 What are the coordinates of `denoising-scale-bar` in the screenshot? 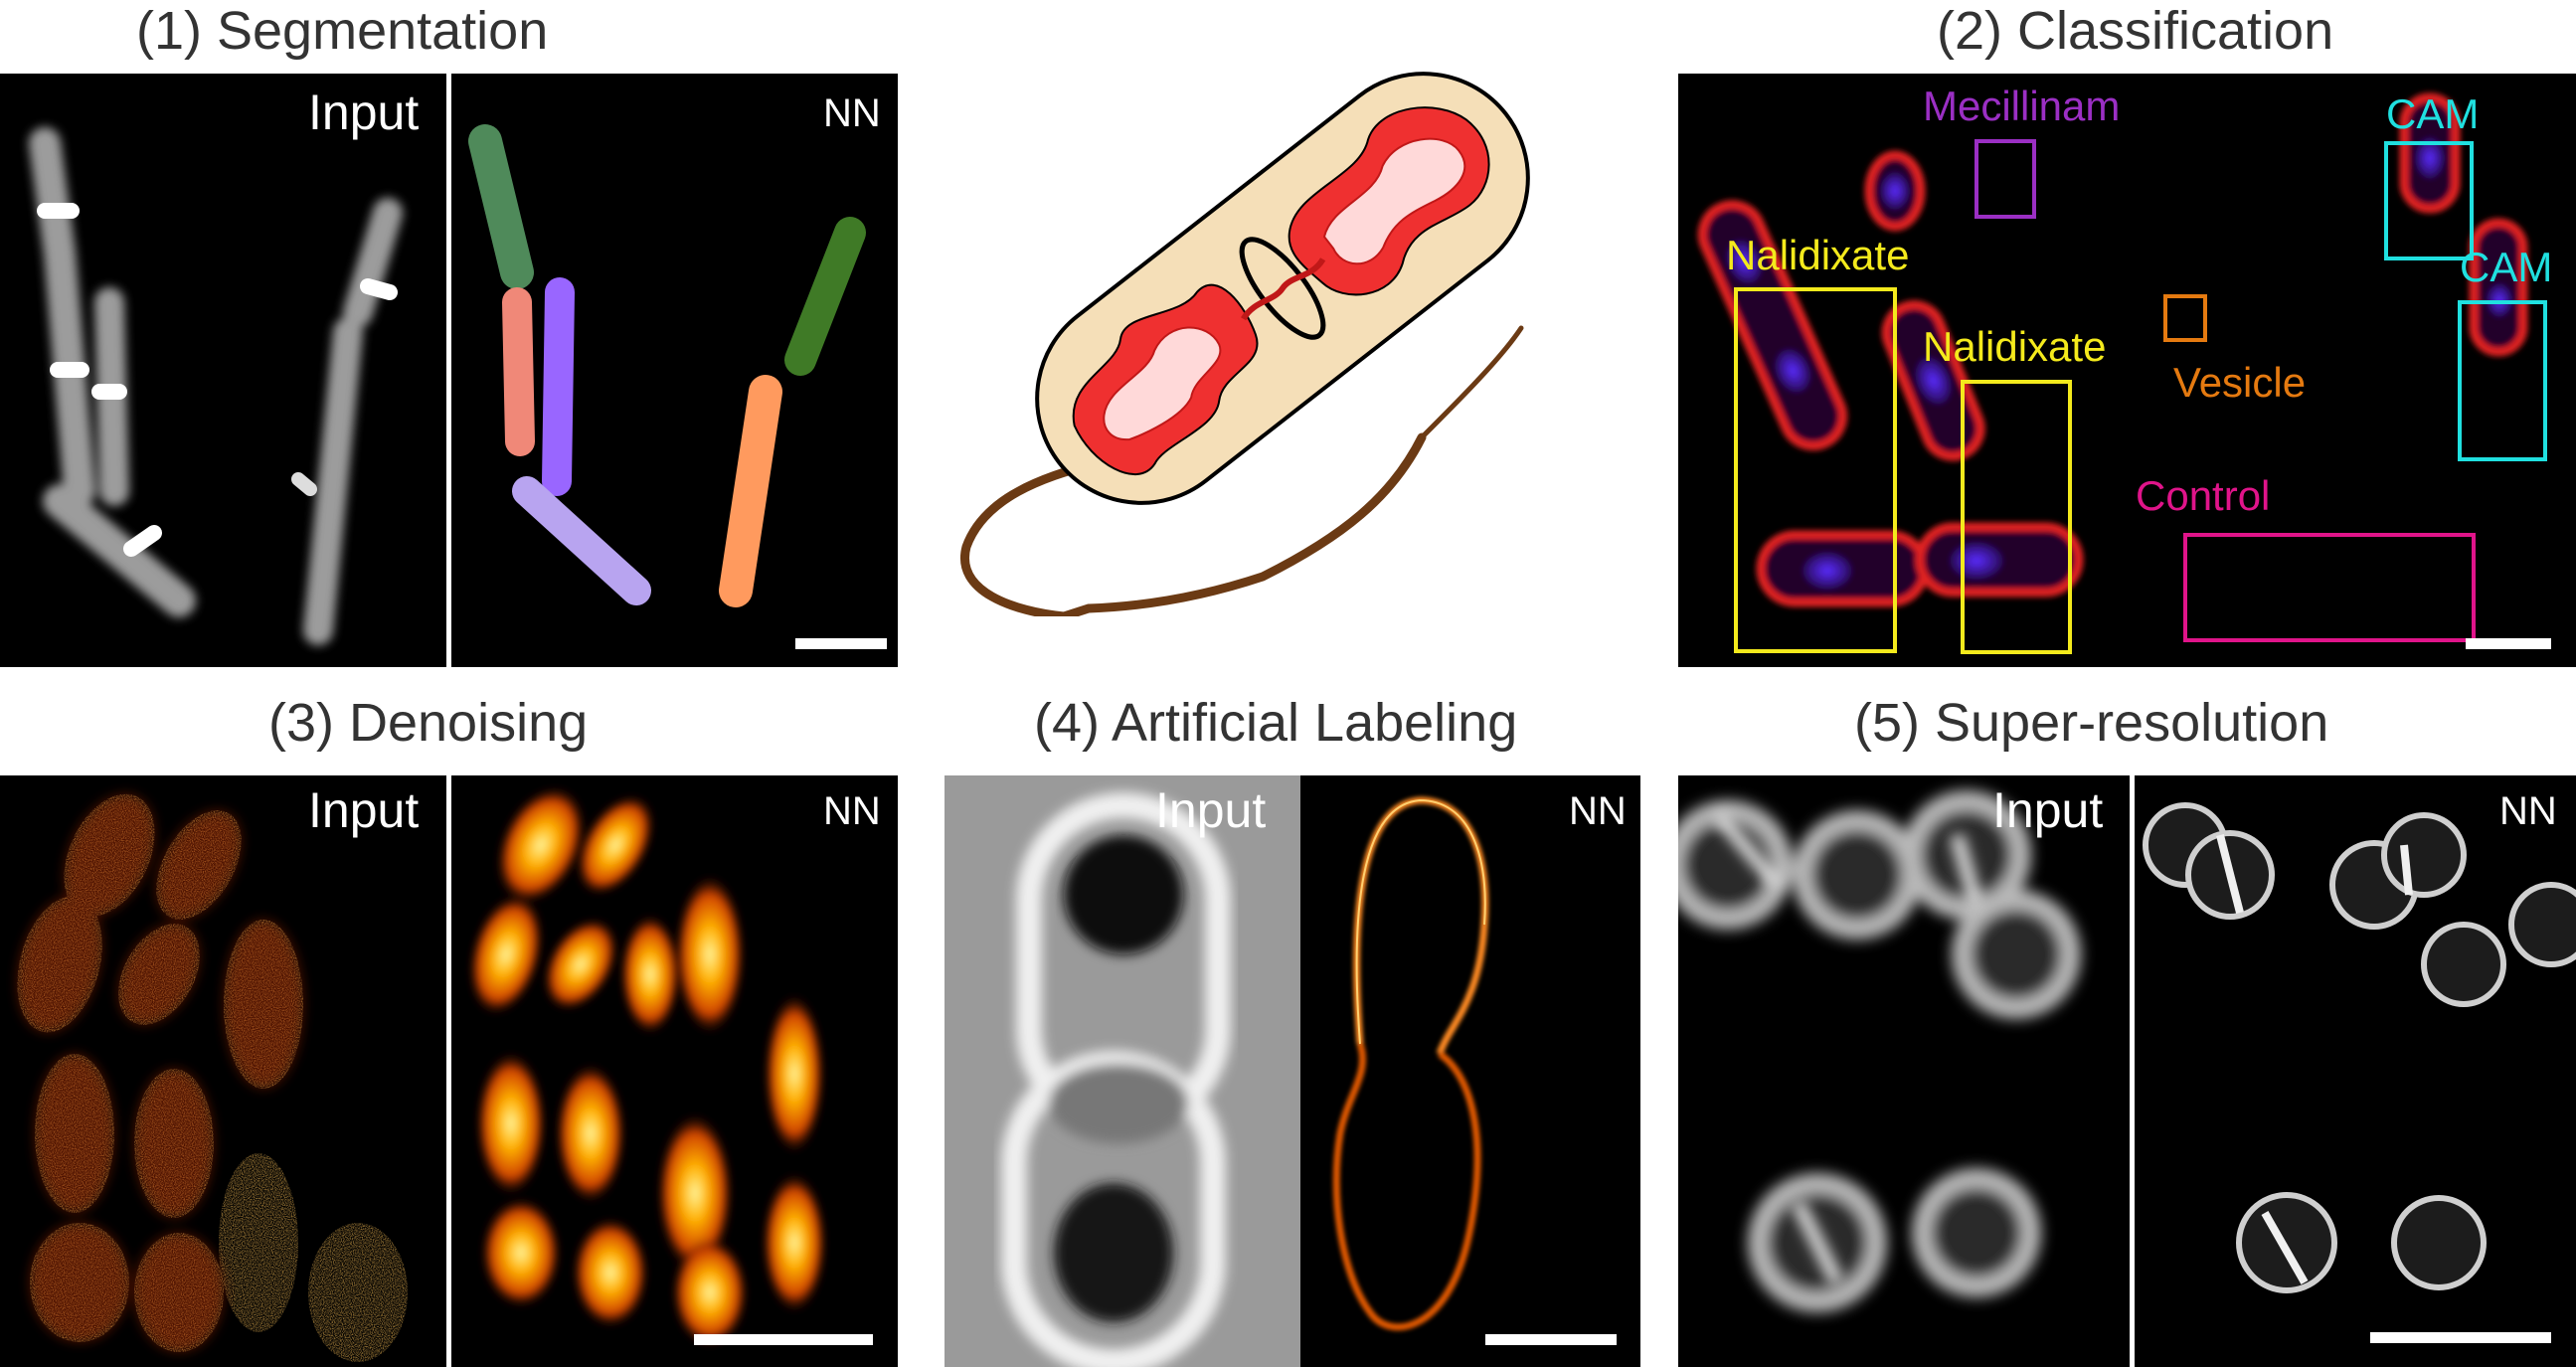 It's located at (783, 1339).